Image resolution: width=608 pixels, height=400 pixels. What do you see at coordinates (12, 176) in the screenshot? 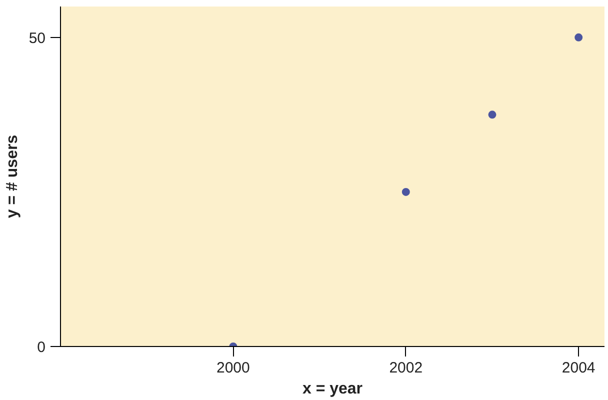
I see `y-axis-title: y = # users` at bounding box center [12, 176].